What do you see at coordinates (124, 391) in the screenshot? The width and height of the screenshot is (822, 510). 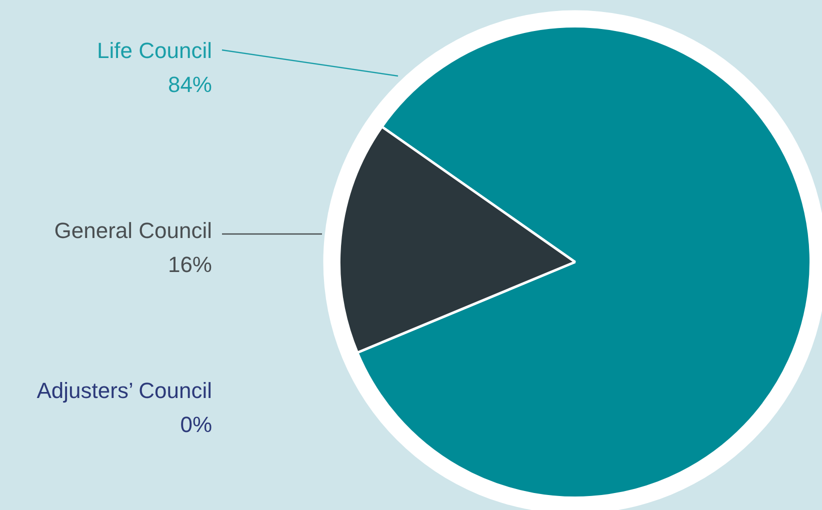 I see `category-label: Adjusters’ Council` at bounding box center [124, 391].